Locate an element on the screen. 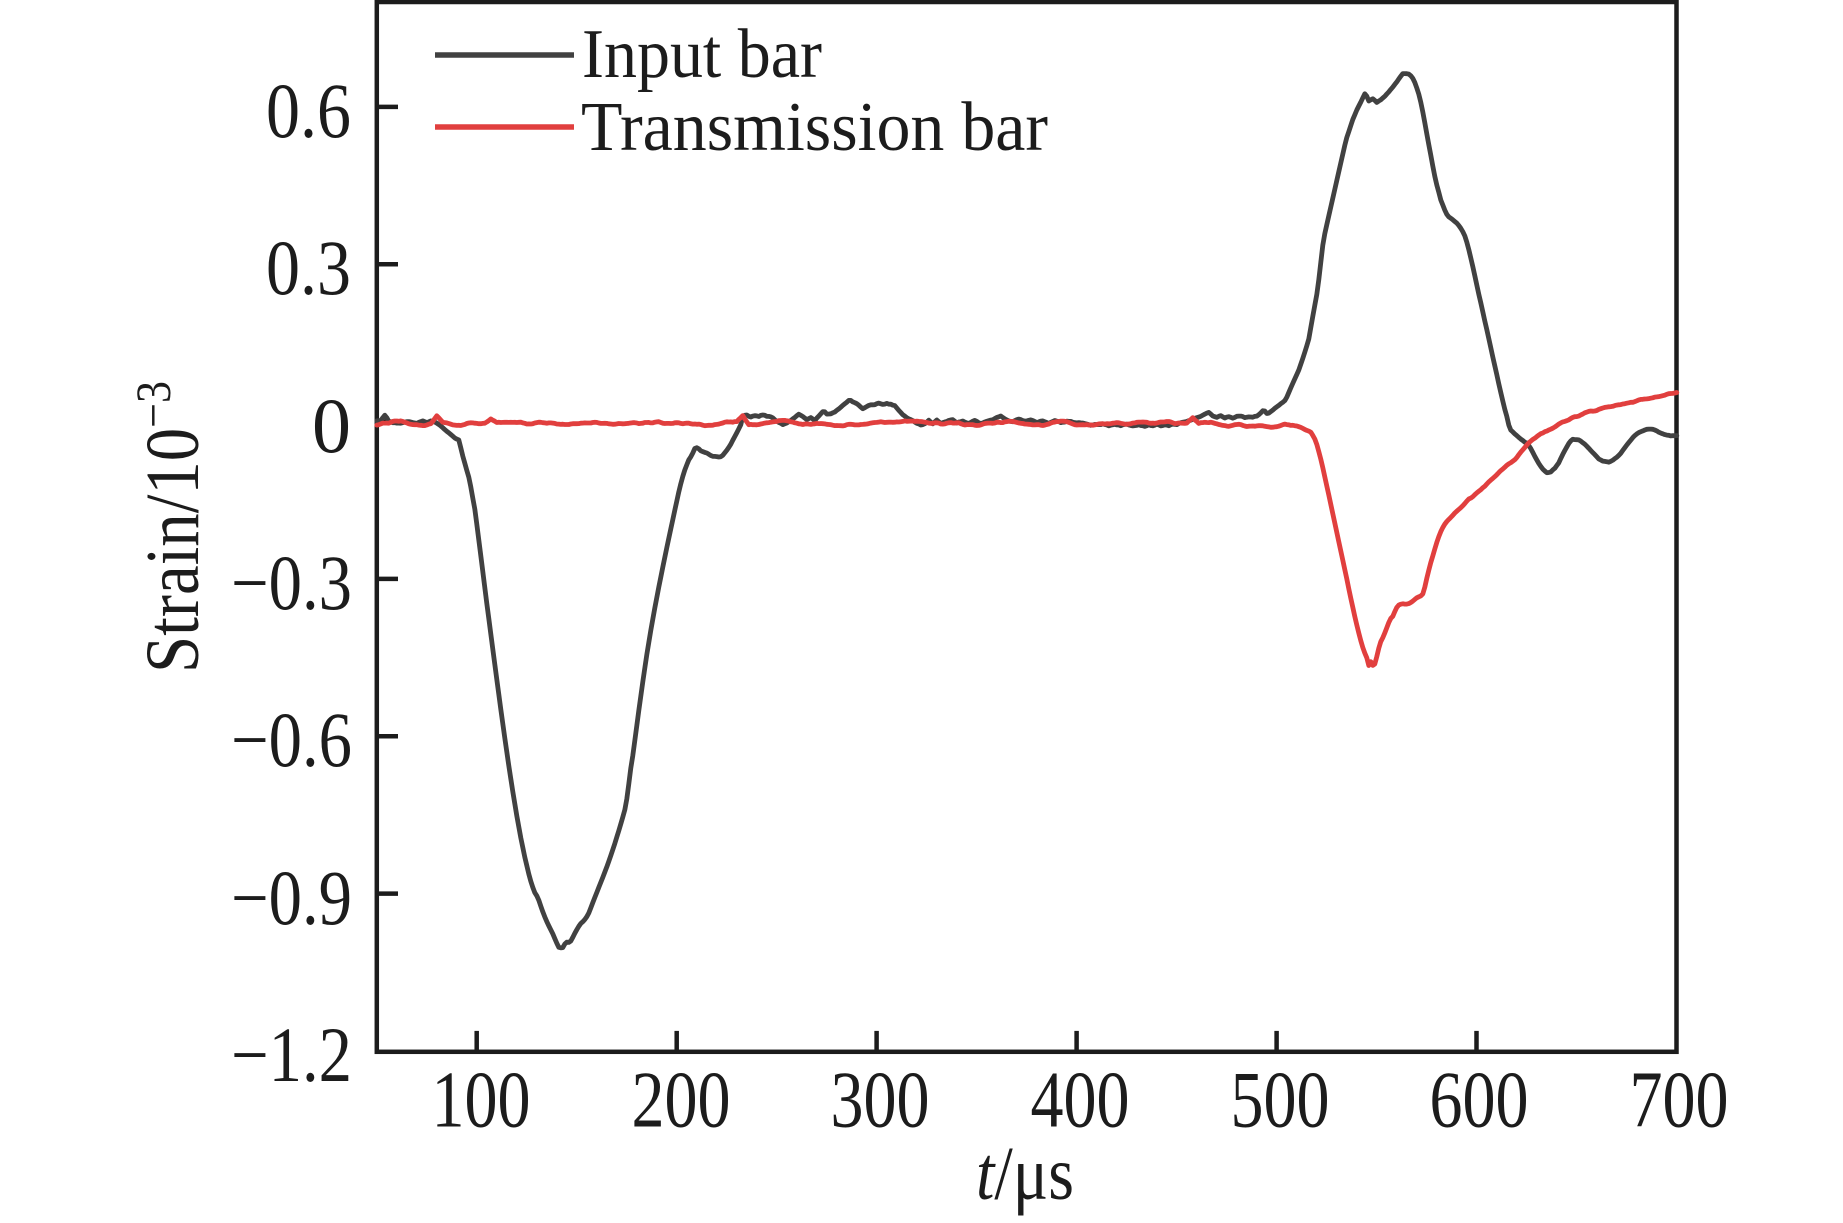  svg-text: Transmission bar is located at coordinates (814, 127).